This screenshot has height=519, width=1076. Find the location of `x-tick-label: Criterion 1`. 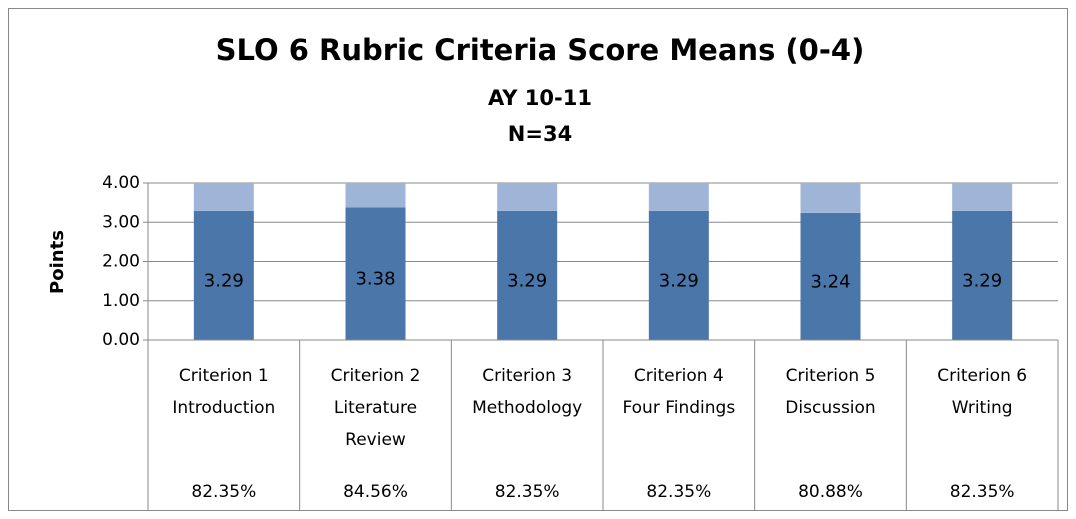

x-tick-label: Criterion 1 is located at coordinates (224, 376).